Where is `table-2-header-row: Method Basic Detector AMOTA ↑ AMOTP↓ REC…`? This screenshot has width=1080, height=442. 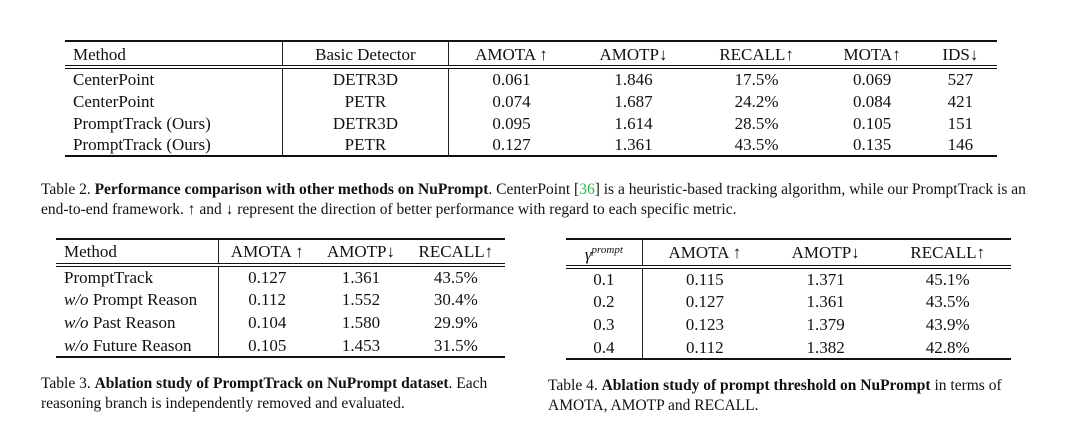
table-2-header-row: Method Basic Detector AMOTA ↑ AMOTP↓ REC… is located at coordinates (531, 54).